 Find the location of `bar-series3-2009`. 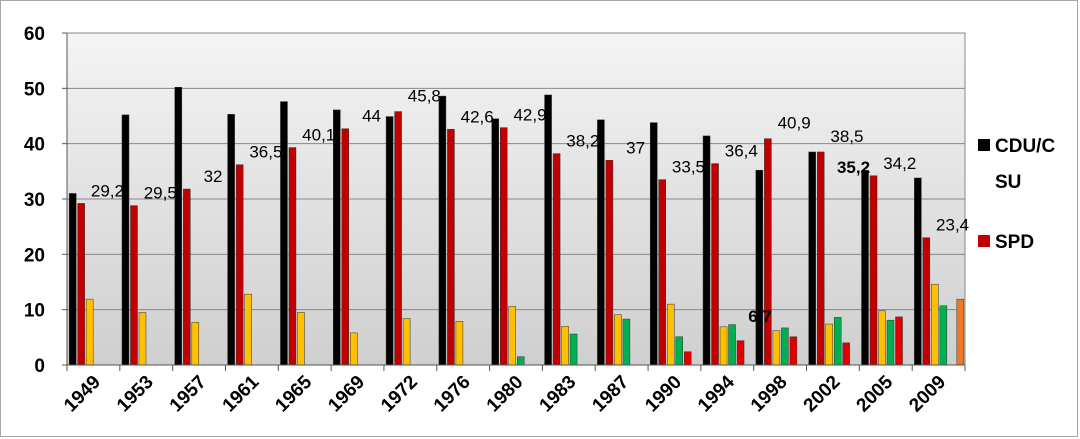

bar-series3-2009 is located at coordinates (935, 324).